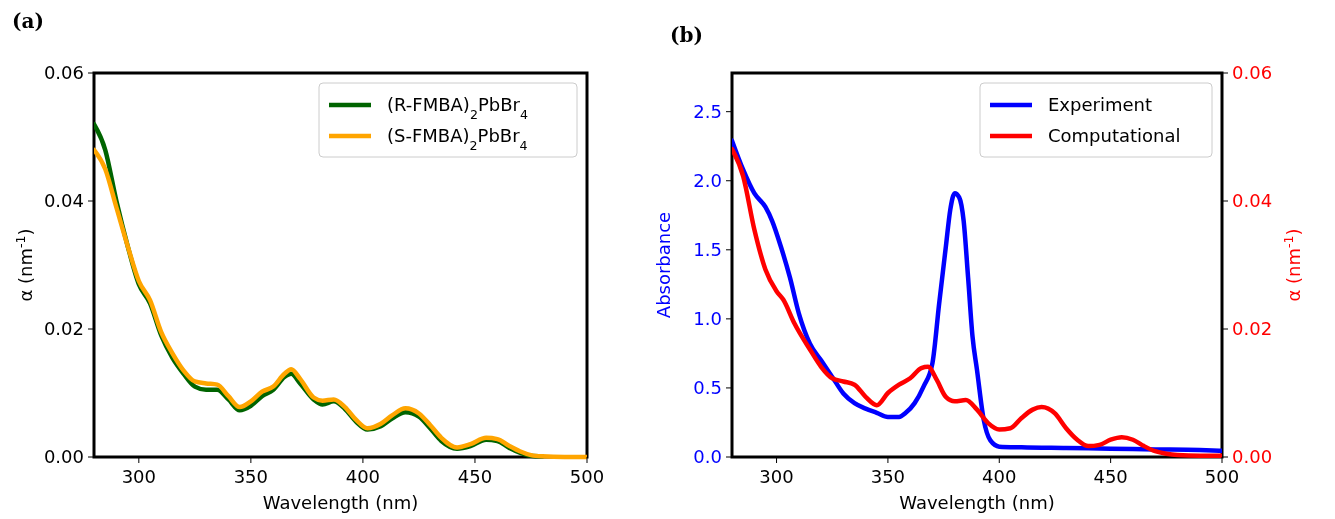  Describe the element at coordinates (707, 457) in the screenshot. I see `y-tick-label: 0.0` at that location.